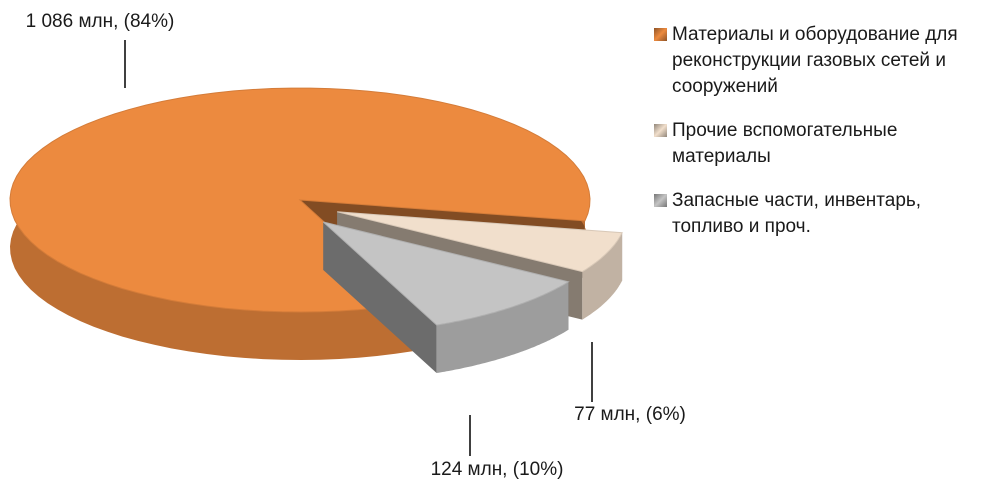 The image size is (1000, 486). I want to click on legend-label: Прочие вспомогательные материалы, so click(785, 143).